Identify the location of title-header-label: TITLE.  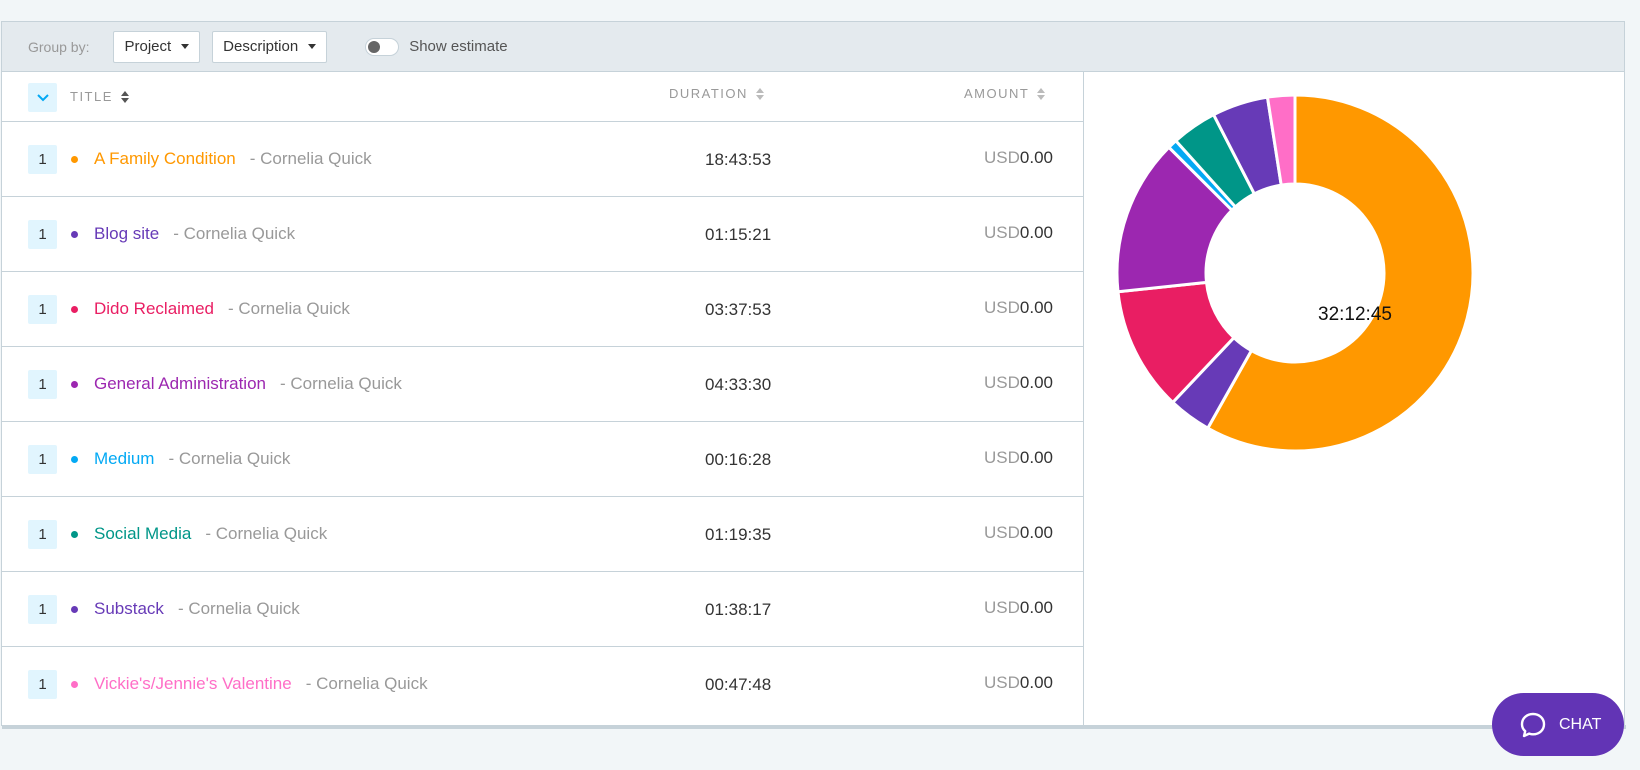
(91, 96).